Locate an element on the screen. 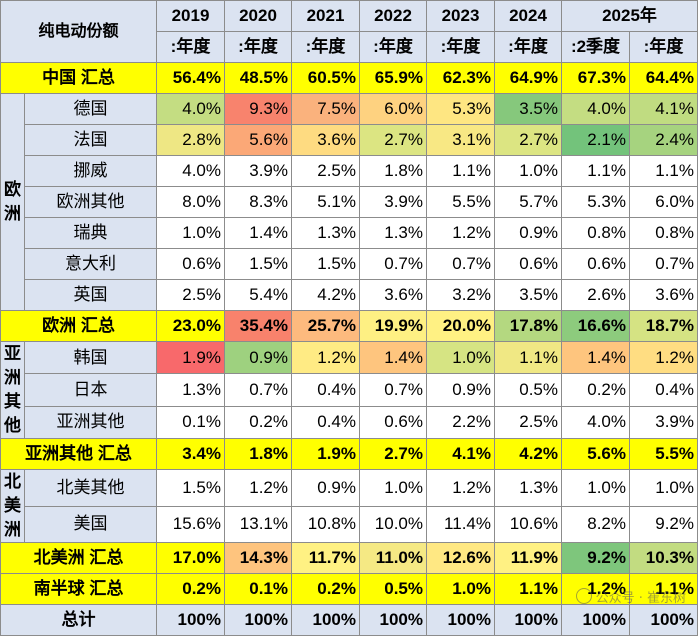  region-char: 北 is located at coordinates (12, 481).